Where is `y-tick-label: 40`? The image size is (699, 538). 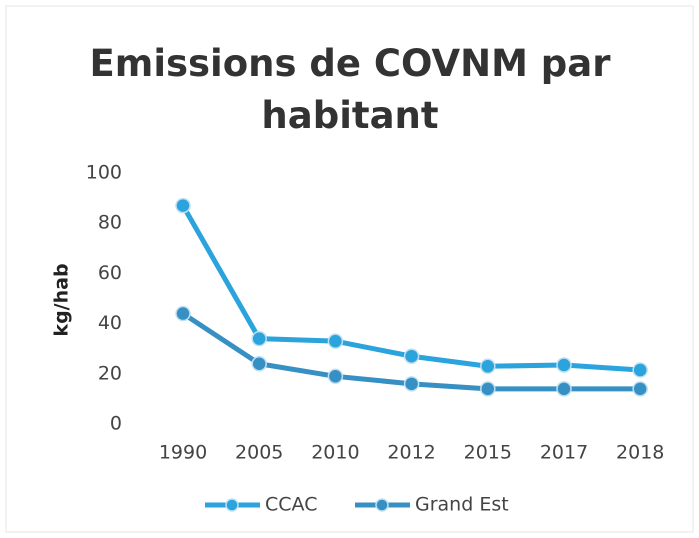 y-tick-label: 40 is located at coordinates (110, 323).